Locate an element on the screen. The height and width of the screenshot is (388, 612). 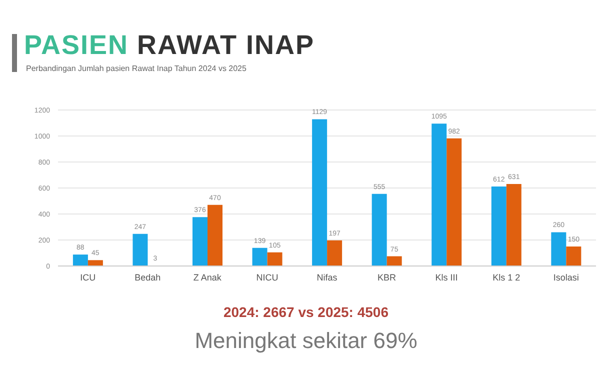
chart-subtitle: Perbandingan Jumlah pasien Rawat Inap Tahun 2024 vs 2025 is located at coordinates (136, 68).